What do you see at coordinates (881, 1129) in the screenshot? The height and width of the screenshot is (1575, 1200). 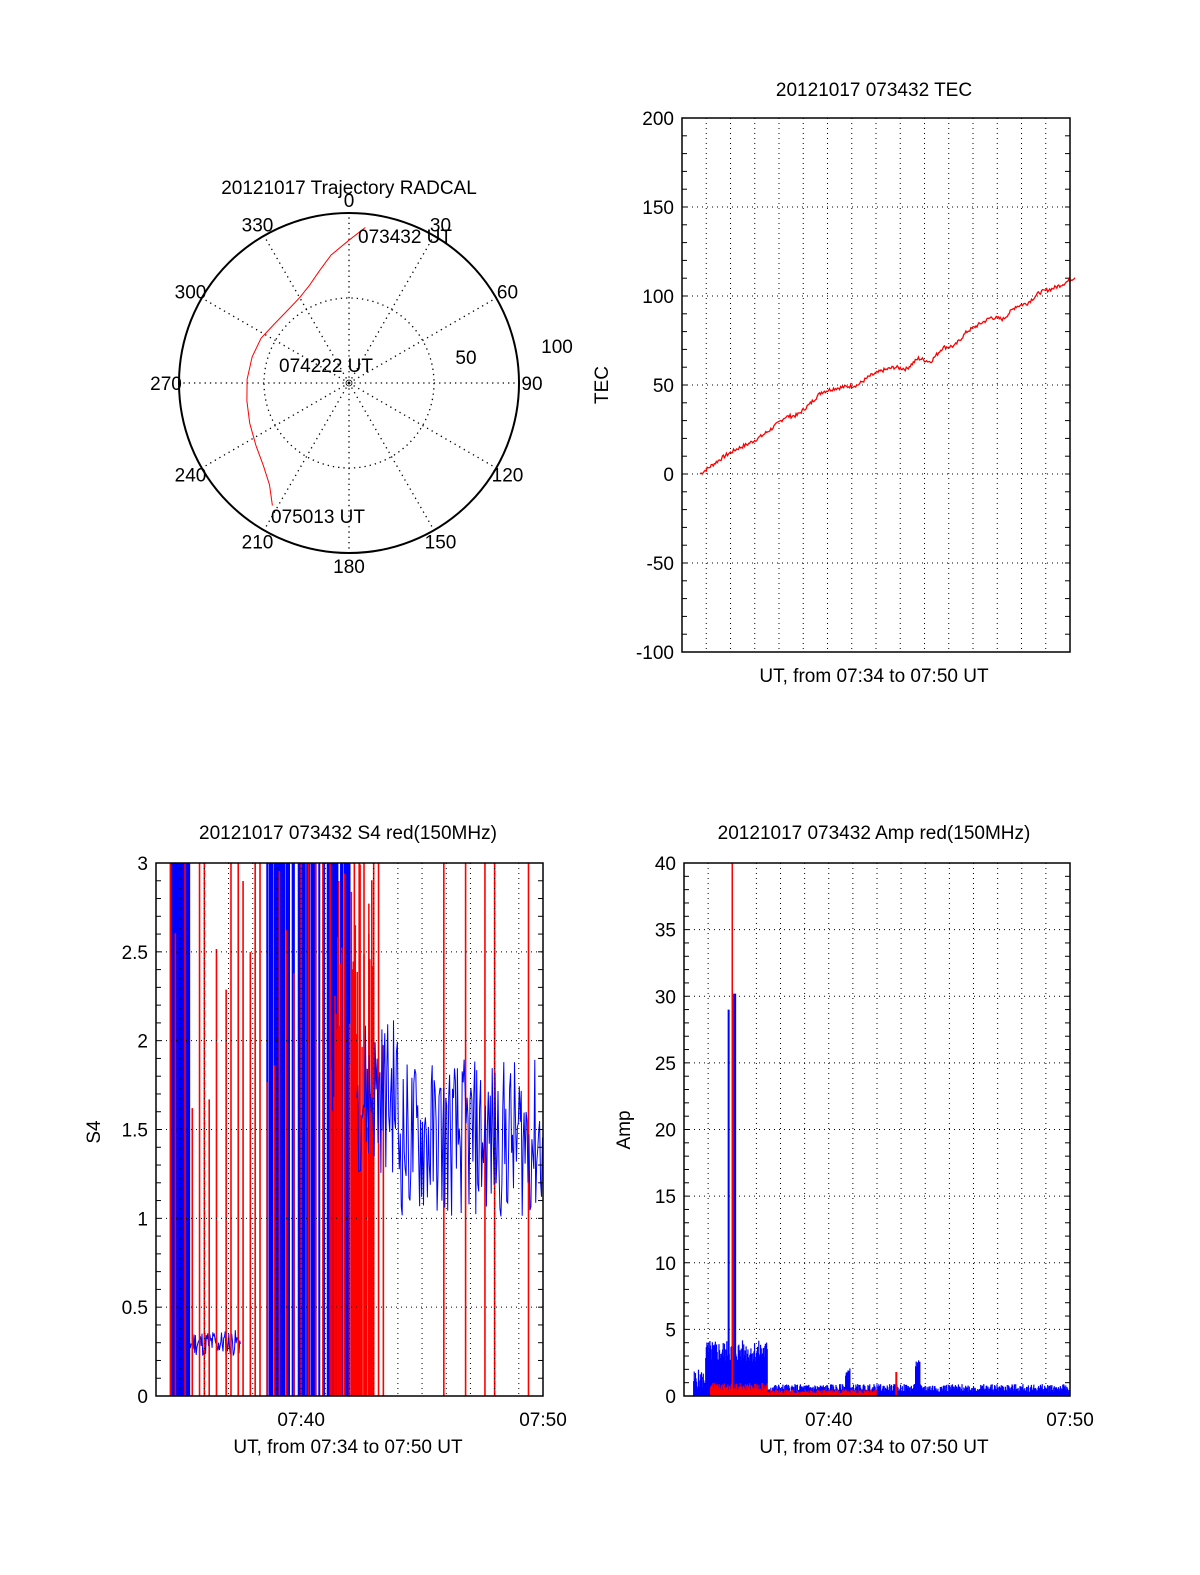 I see `amp-series` at bounding box center [881, 1129].